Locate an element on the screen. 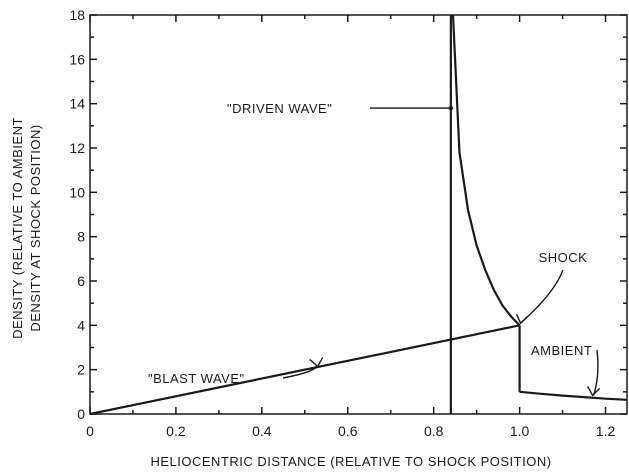 The width and height of the screenshot is (629, 473). y-tick-label: 2 is located at coordinates (81, 370).